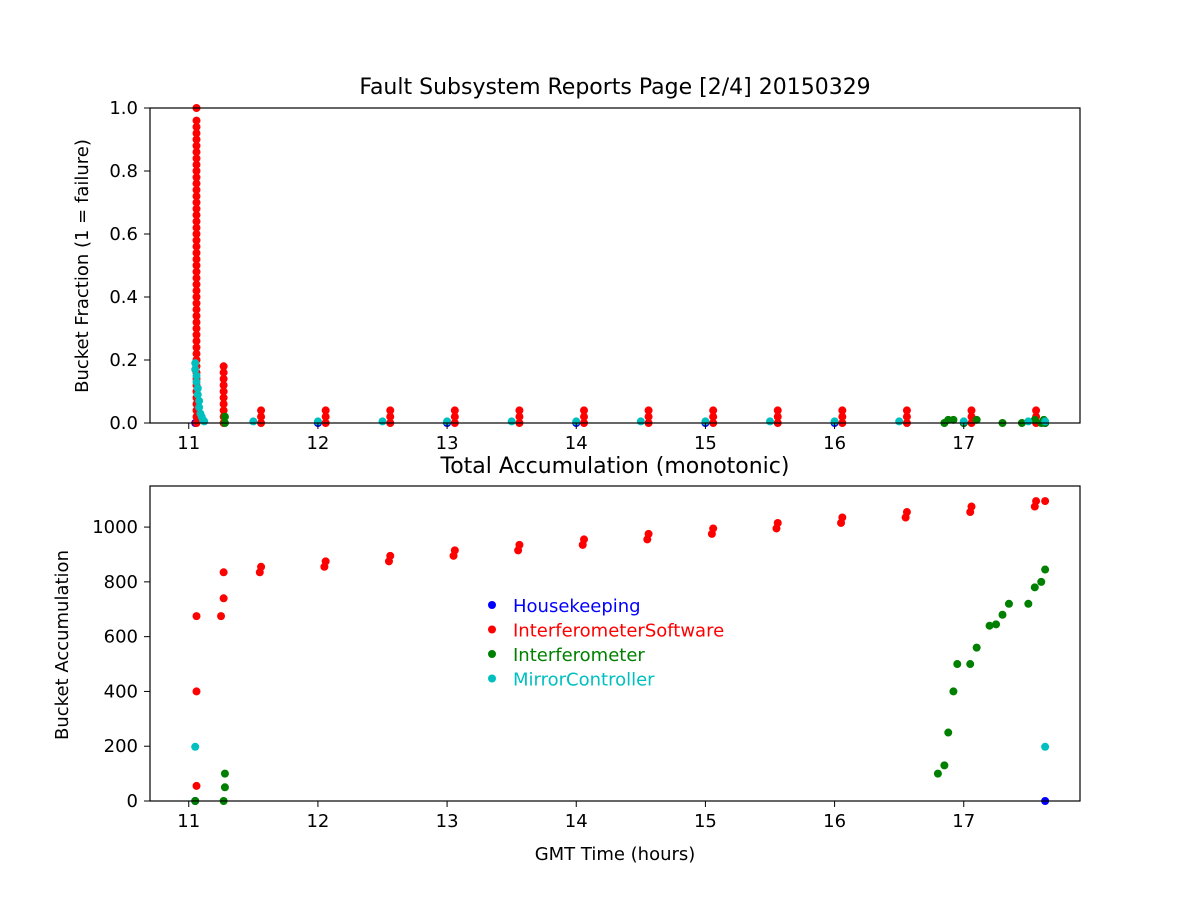 The width and height of the screenshot is (1200, 900). I want to click on bottom-x-tick-label: 12, so click(317, 821).